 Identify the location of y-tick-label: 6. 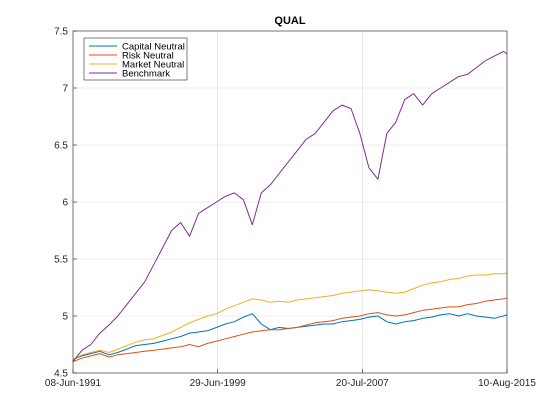
(65, 203).